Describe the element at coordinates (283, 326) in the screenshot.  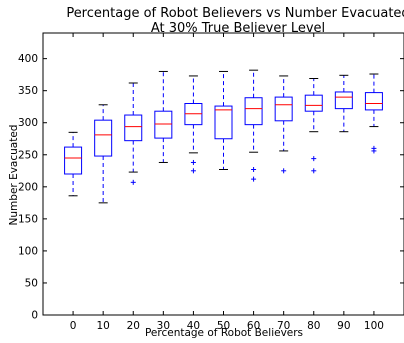
I see `x-tick-label: 70` at that location.